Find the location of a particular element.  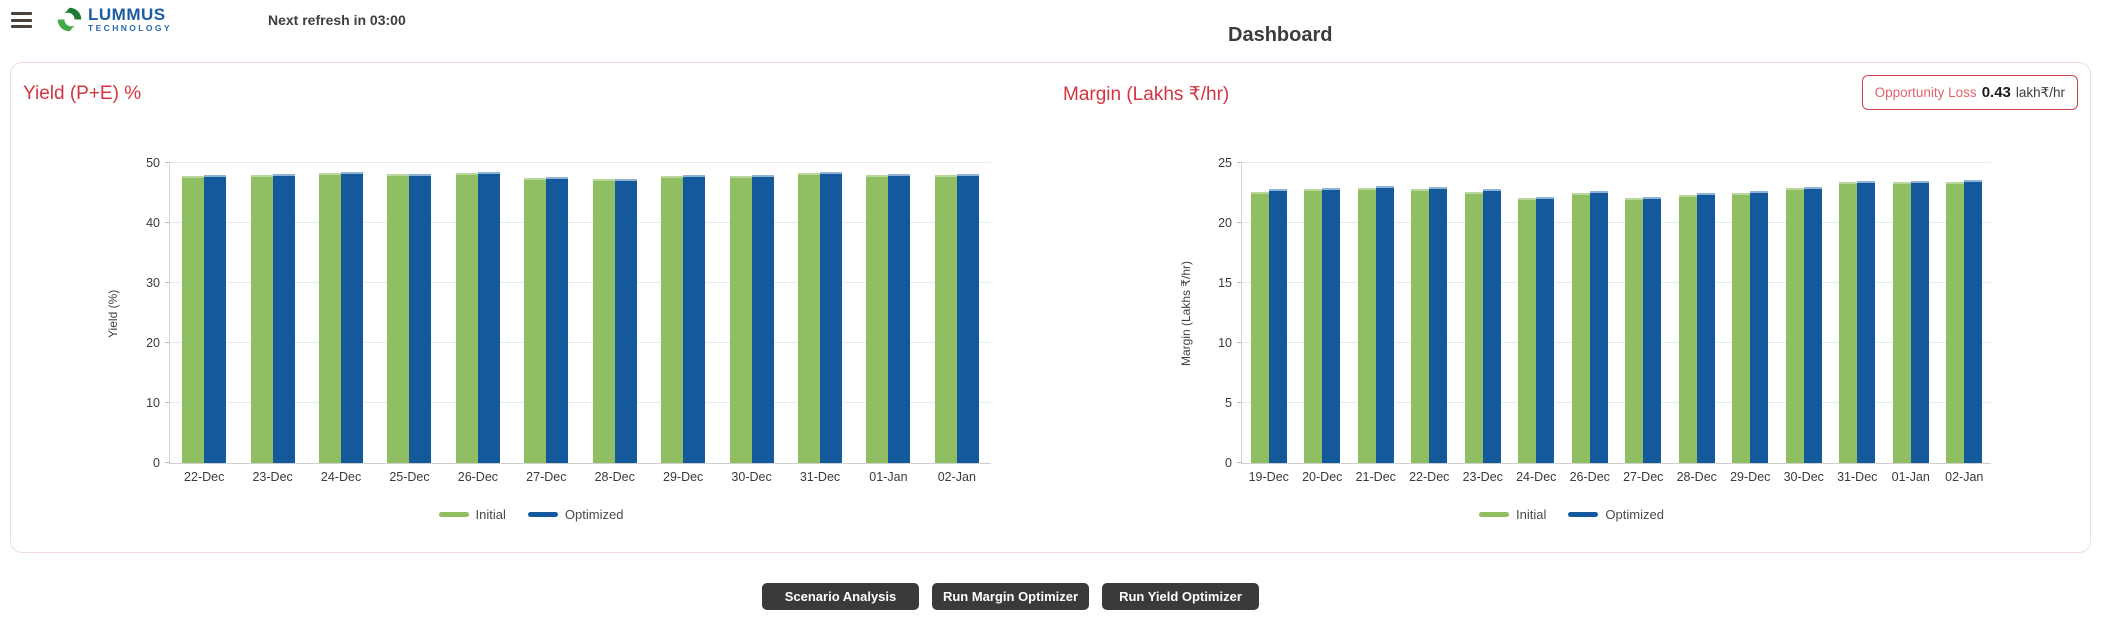

y-tick-label: 25 is located at coordinates (1225, 163).